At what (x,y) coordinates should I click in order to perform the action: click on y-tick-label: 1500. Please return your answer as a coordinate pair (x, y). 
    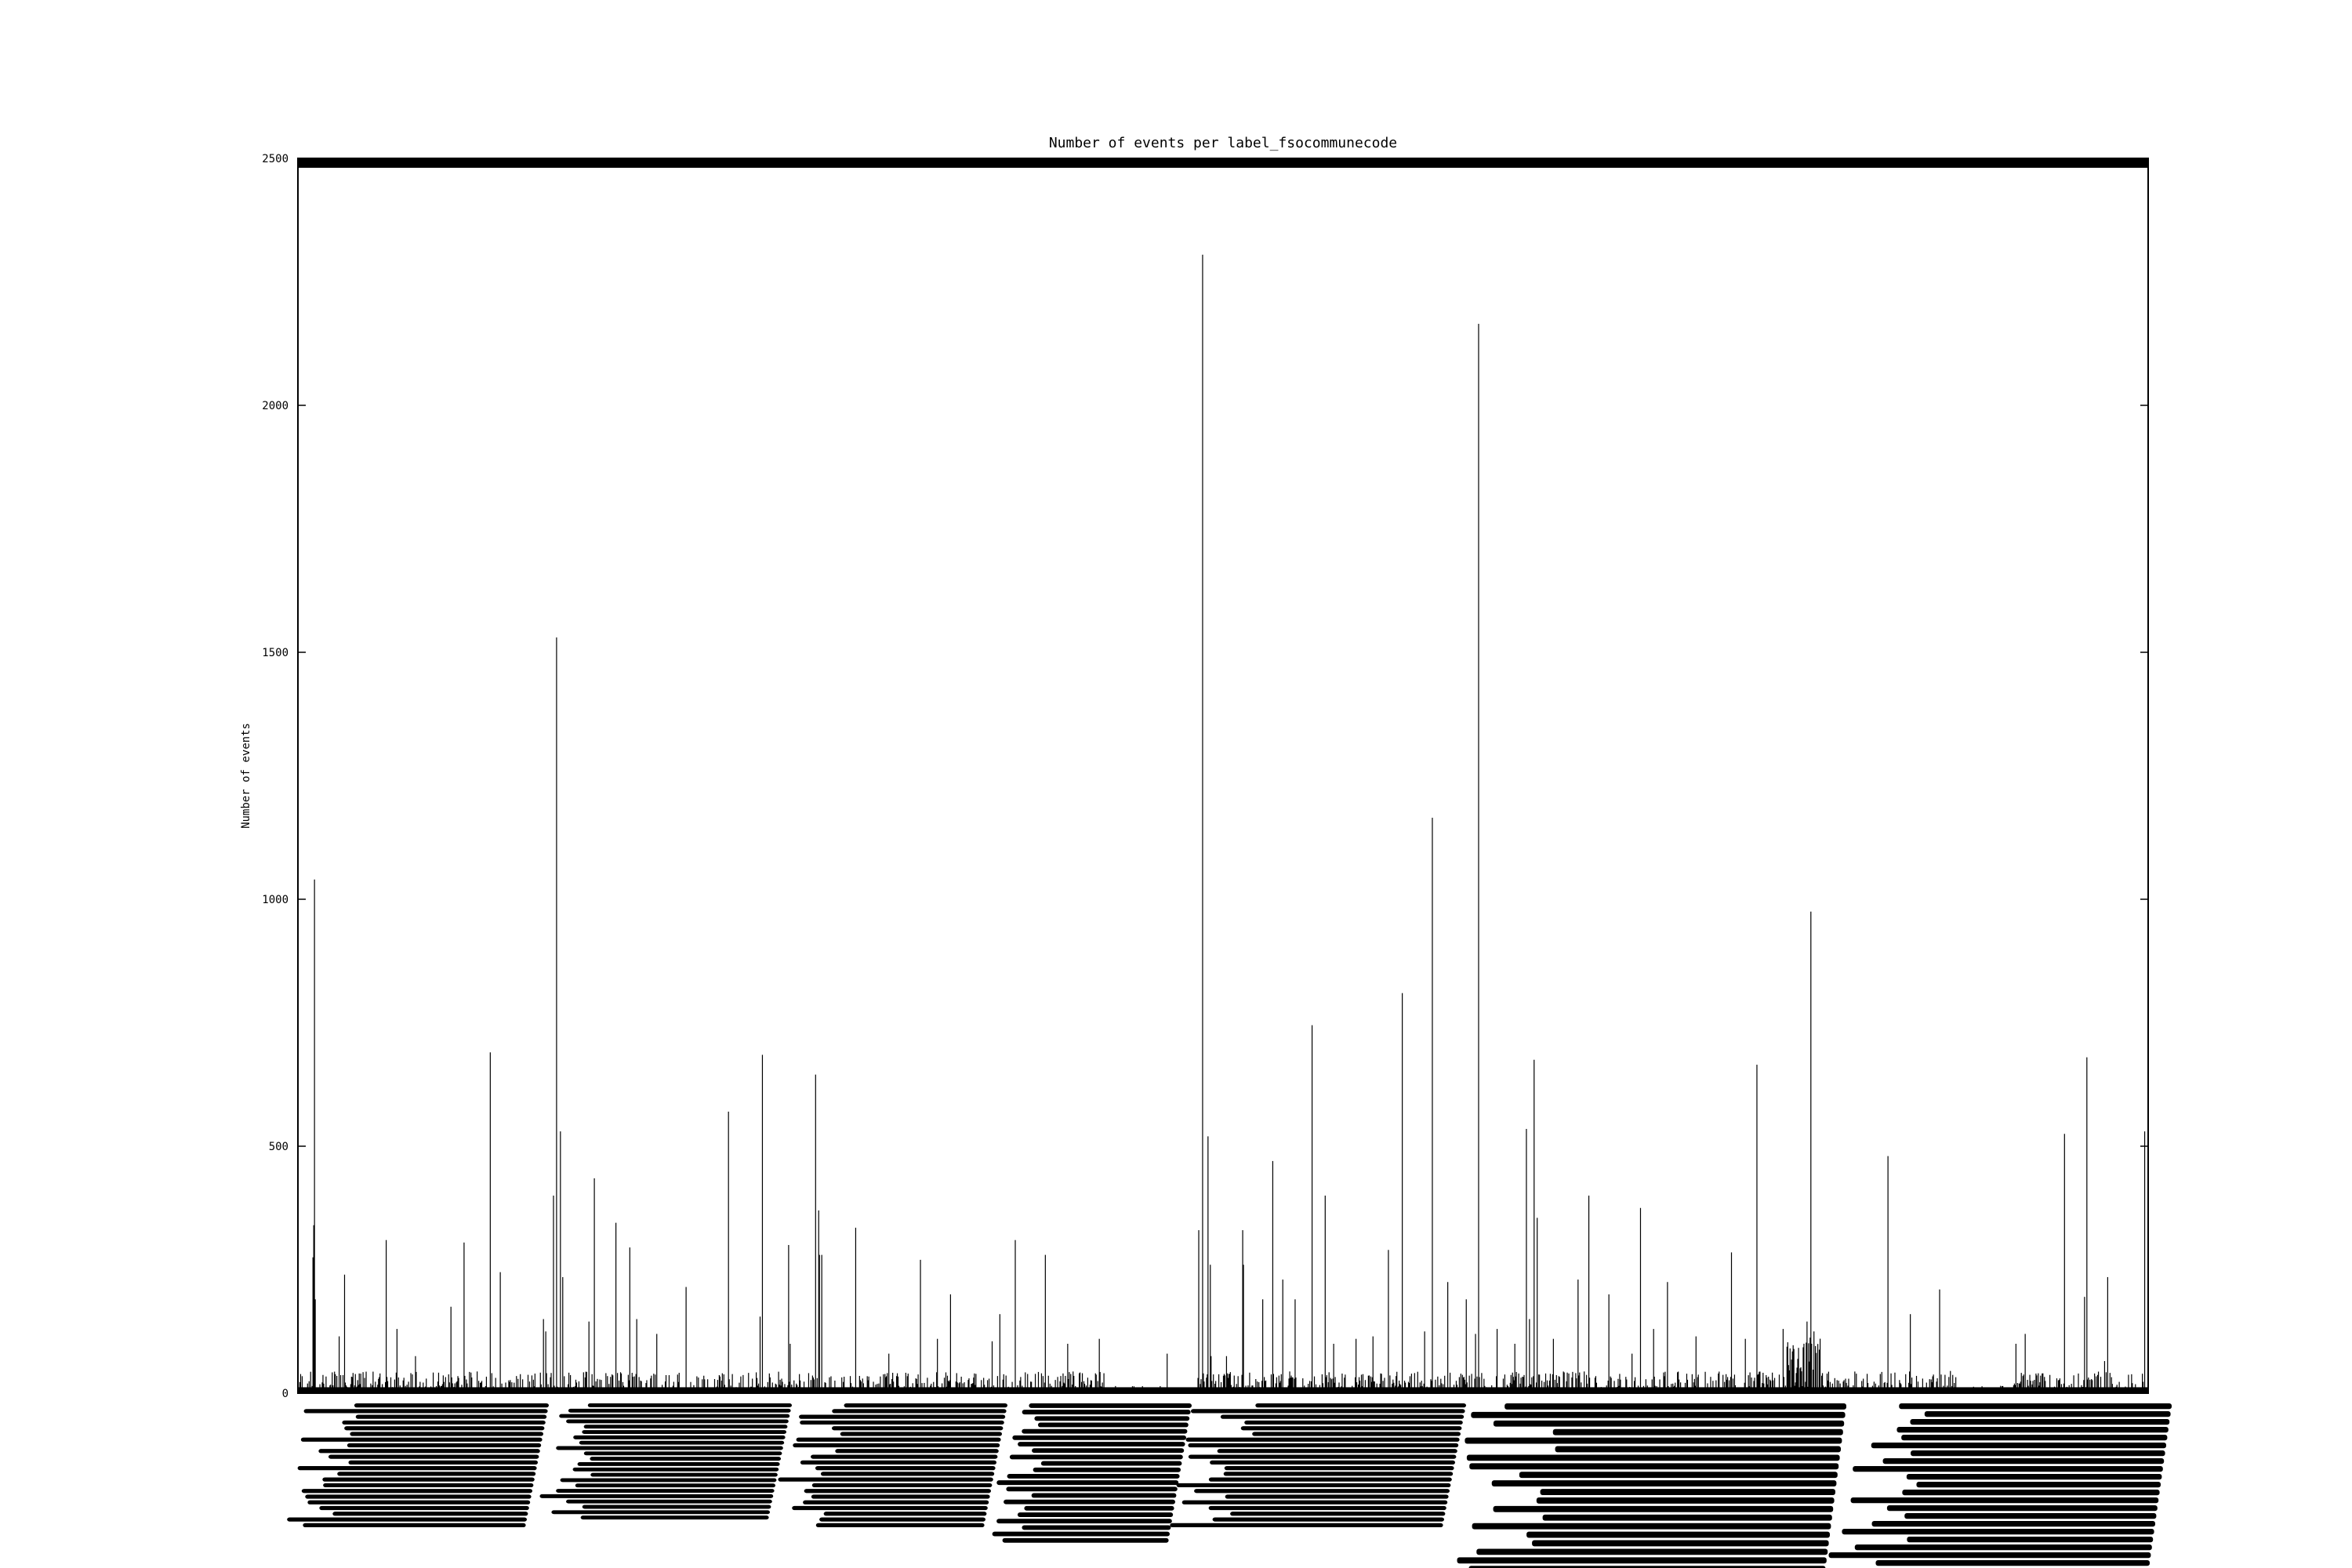
    Looking at the image, I should click on (275, 653).